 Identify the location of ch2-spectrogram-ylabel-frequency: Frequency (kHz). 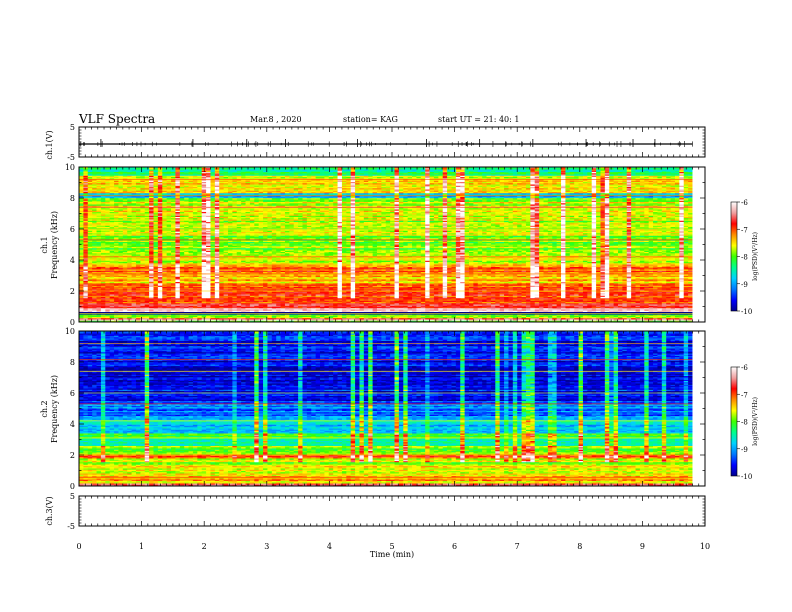
(54, 409).